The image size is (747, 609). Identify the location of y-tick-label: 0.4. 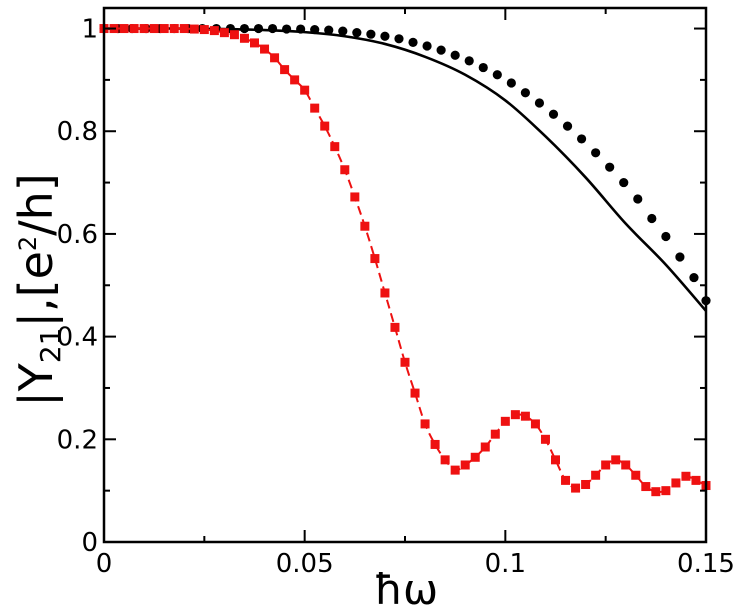
(77, 338).